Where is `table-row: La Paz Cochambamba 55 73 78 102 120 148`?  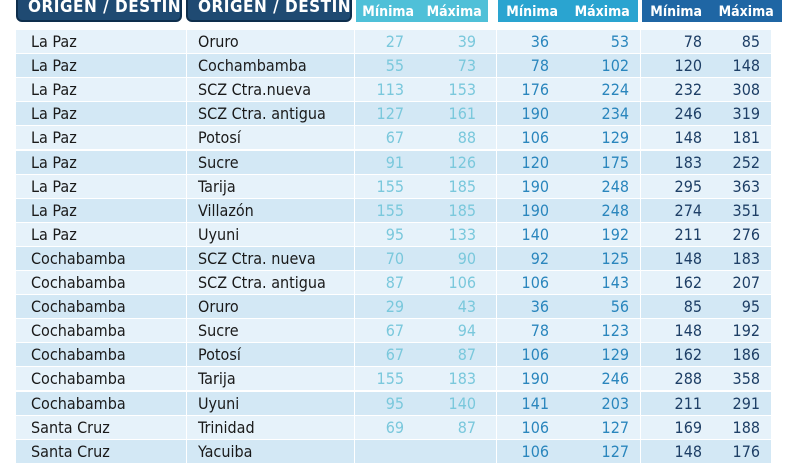
table-row: La Paz Cochambamba 55 73 78 102 120 148 is located at coordinates (393, 66).